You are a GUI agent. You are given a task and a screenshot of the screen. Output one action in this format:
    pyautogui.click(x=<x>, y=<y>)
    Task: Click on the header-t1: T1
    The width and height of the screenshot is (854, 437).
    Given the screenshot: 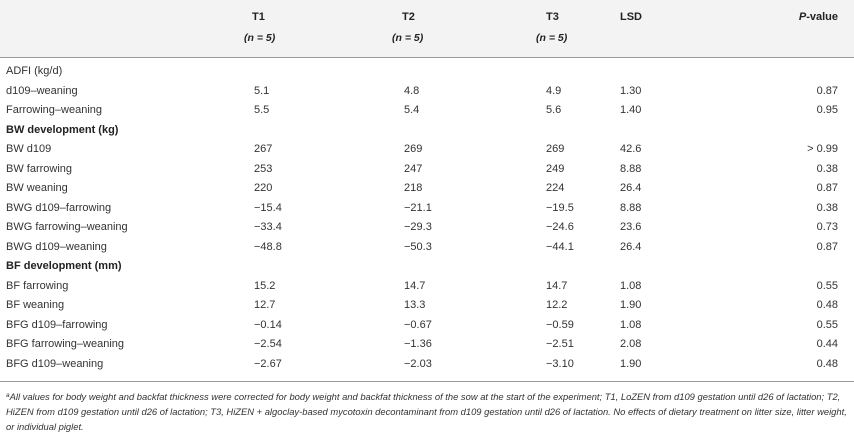 What is the action you would take?
    pyautogui.click(x=258, y=17)
    